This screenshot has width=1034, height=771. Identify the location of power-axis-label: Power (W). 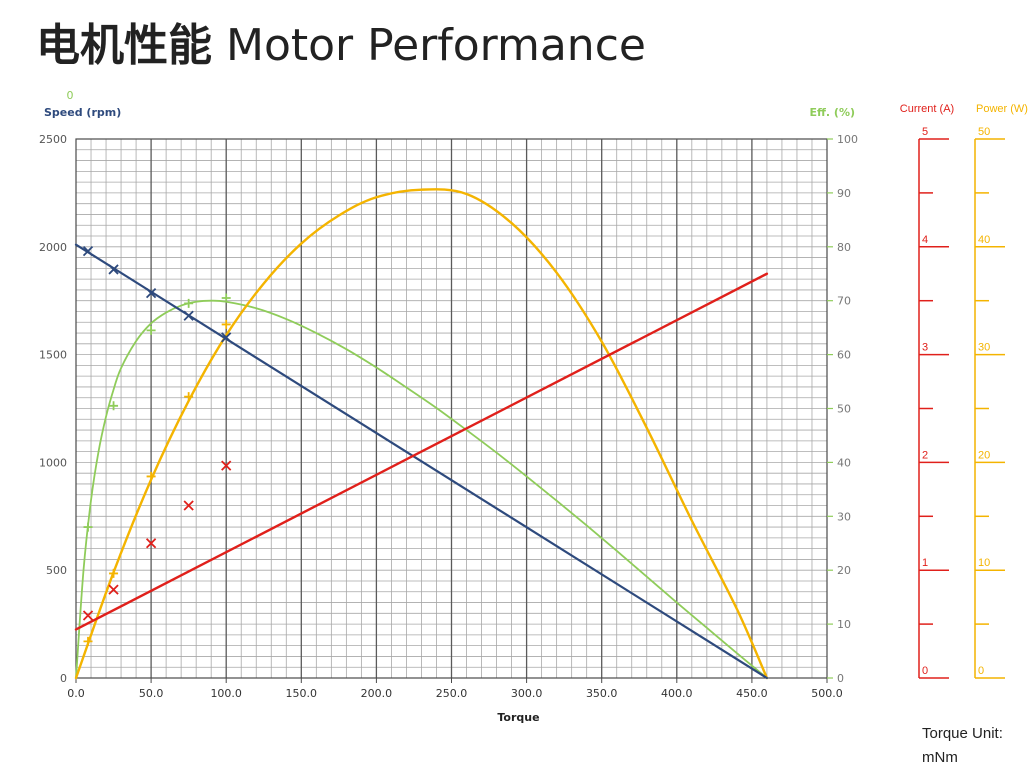
(1002, 109).